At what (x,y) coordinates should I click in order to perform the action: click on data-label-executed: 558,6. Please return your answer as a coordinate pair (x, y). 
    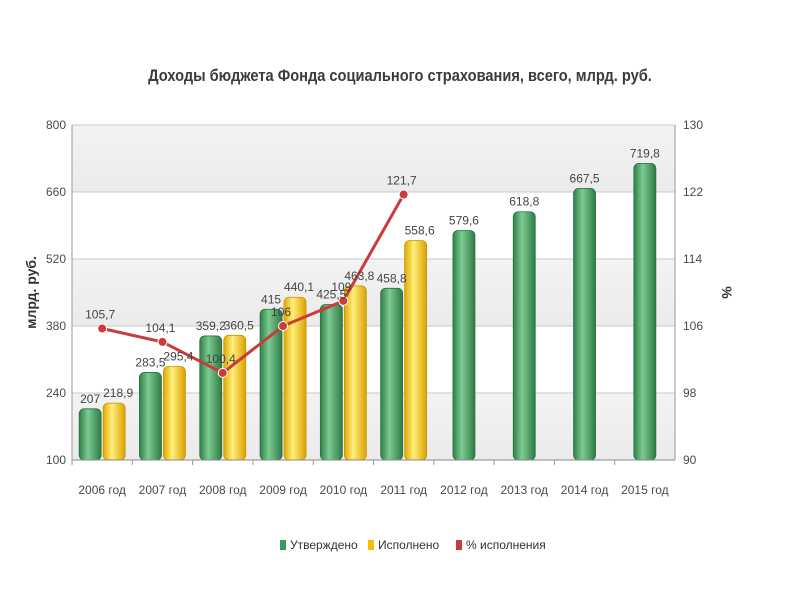
    Looking at the image, I should click on (420, 231).